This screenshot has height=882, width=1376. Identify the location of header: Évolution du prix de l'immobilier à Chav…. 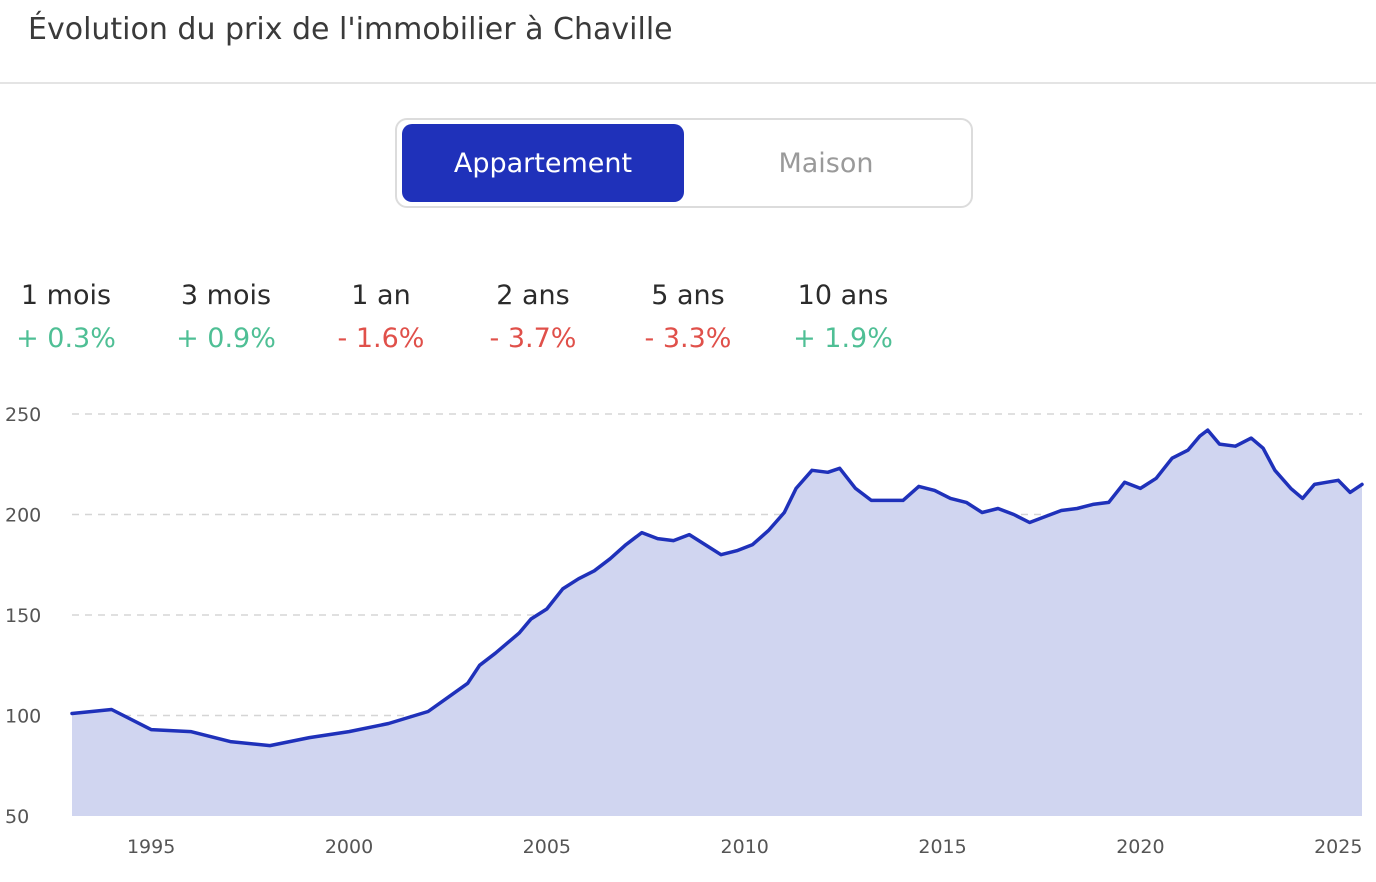
(688, 42).